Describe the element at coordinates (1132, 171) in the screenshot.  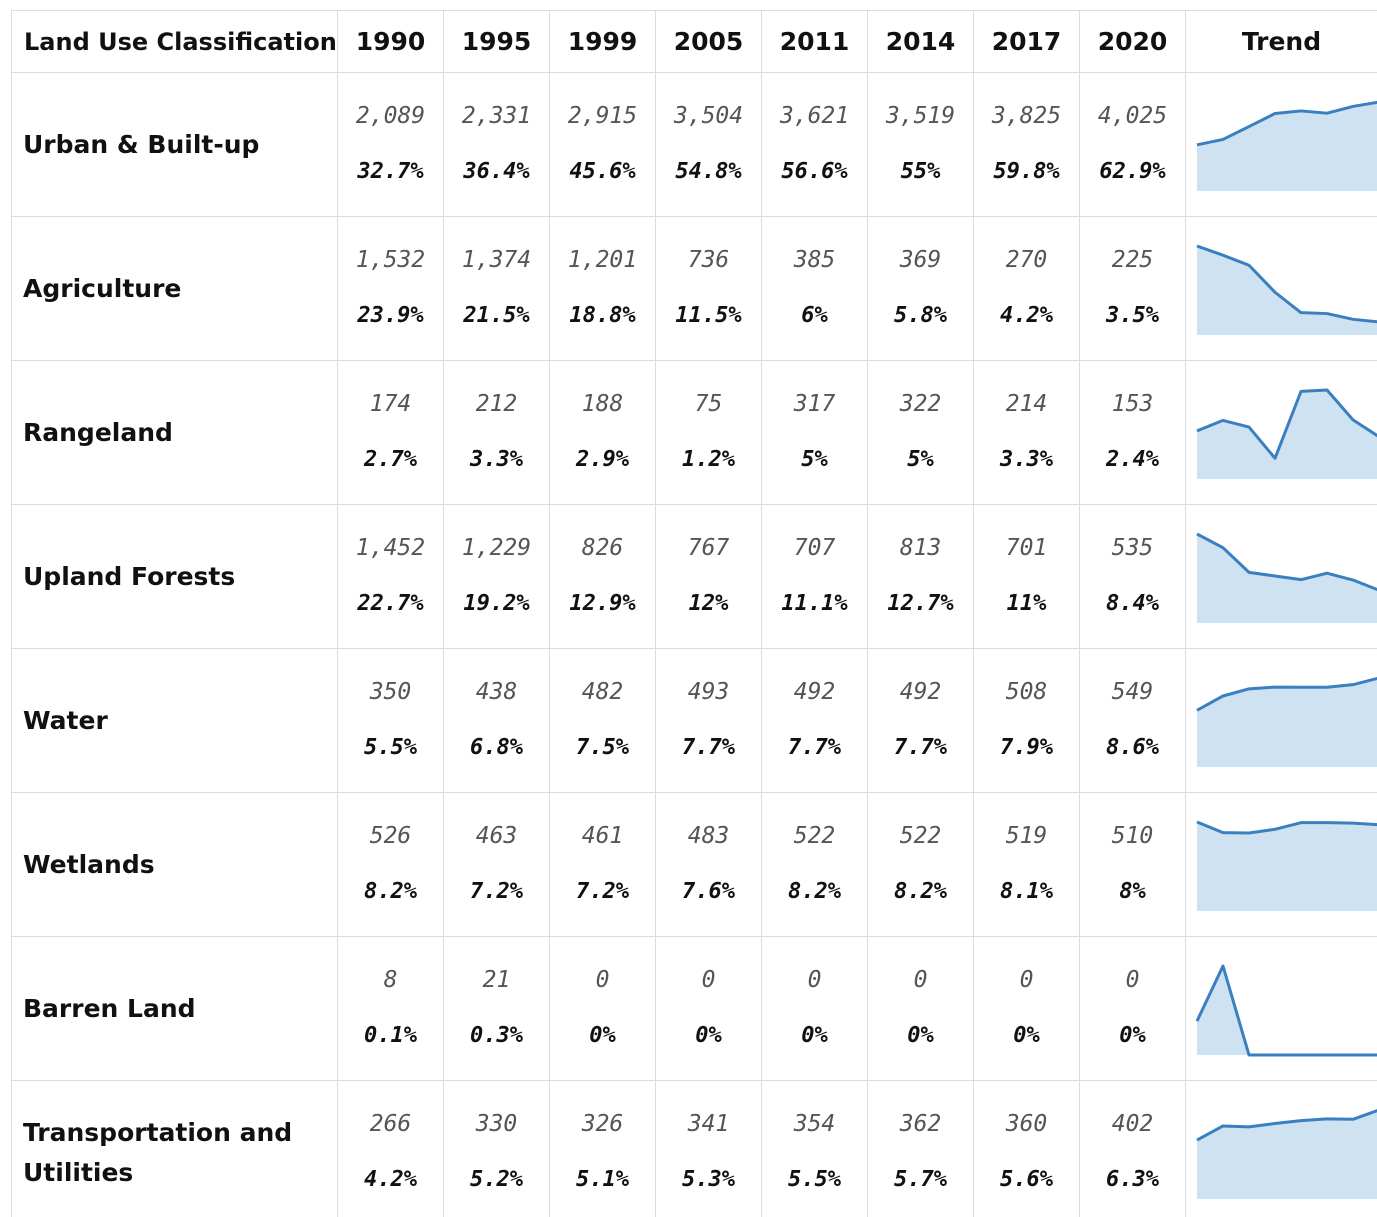
I see `share-value: 62.9%` at that location.